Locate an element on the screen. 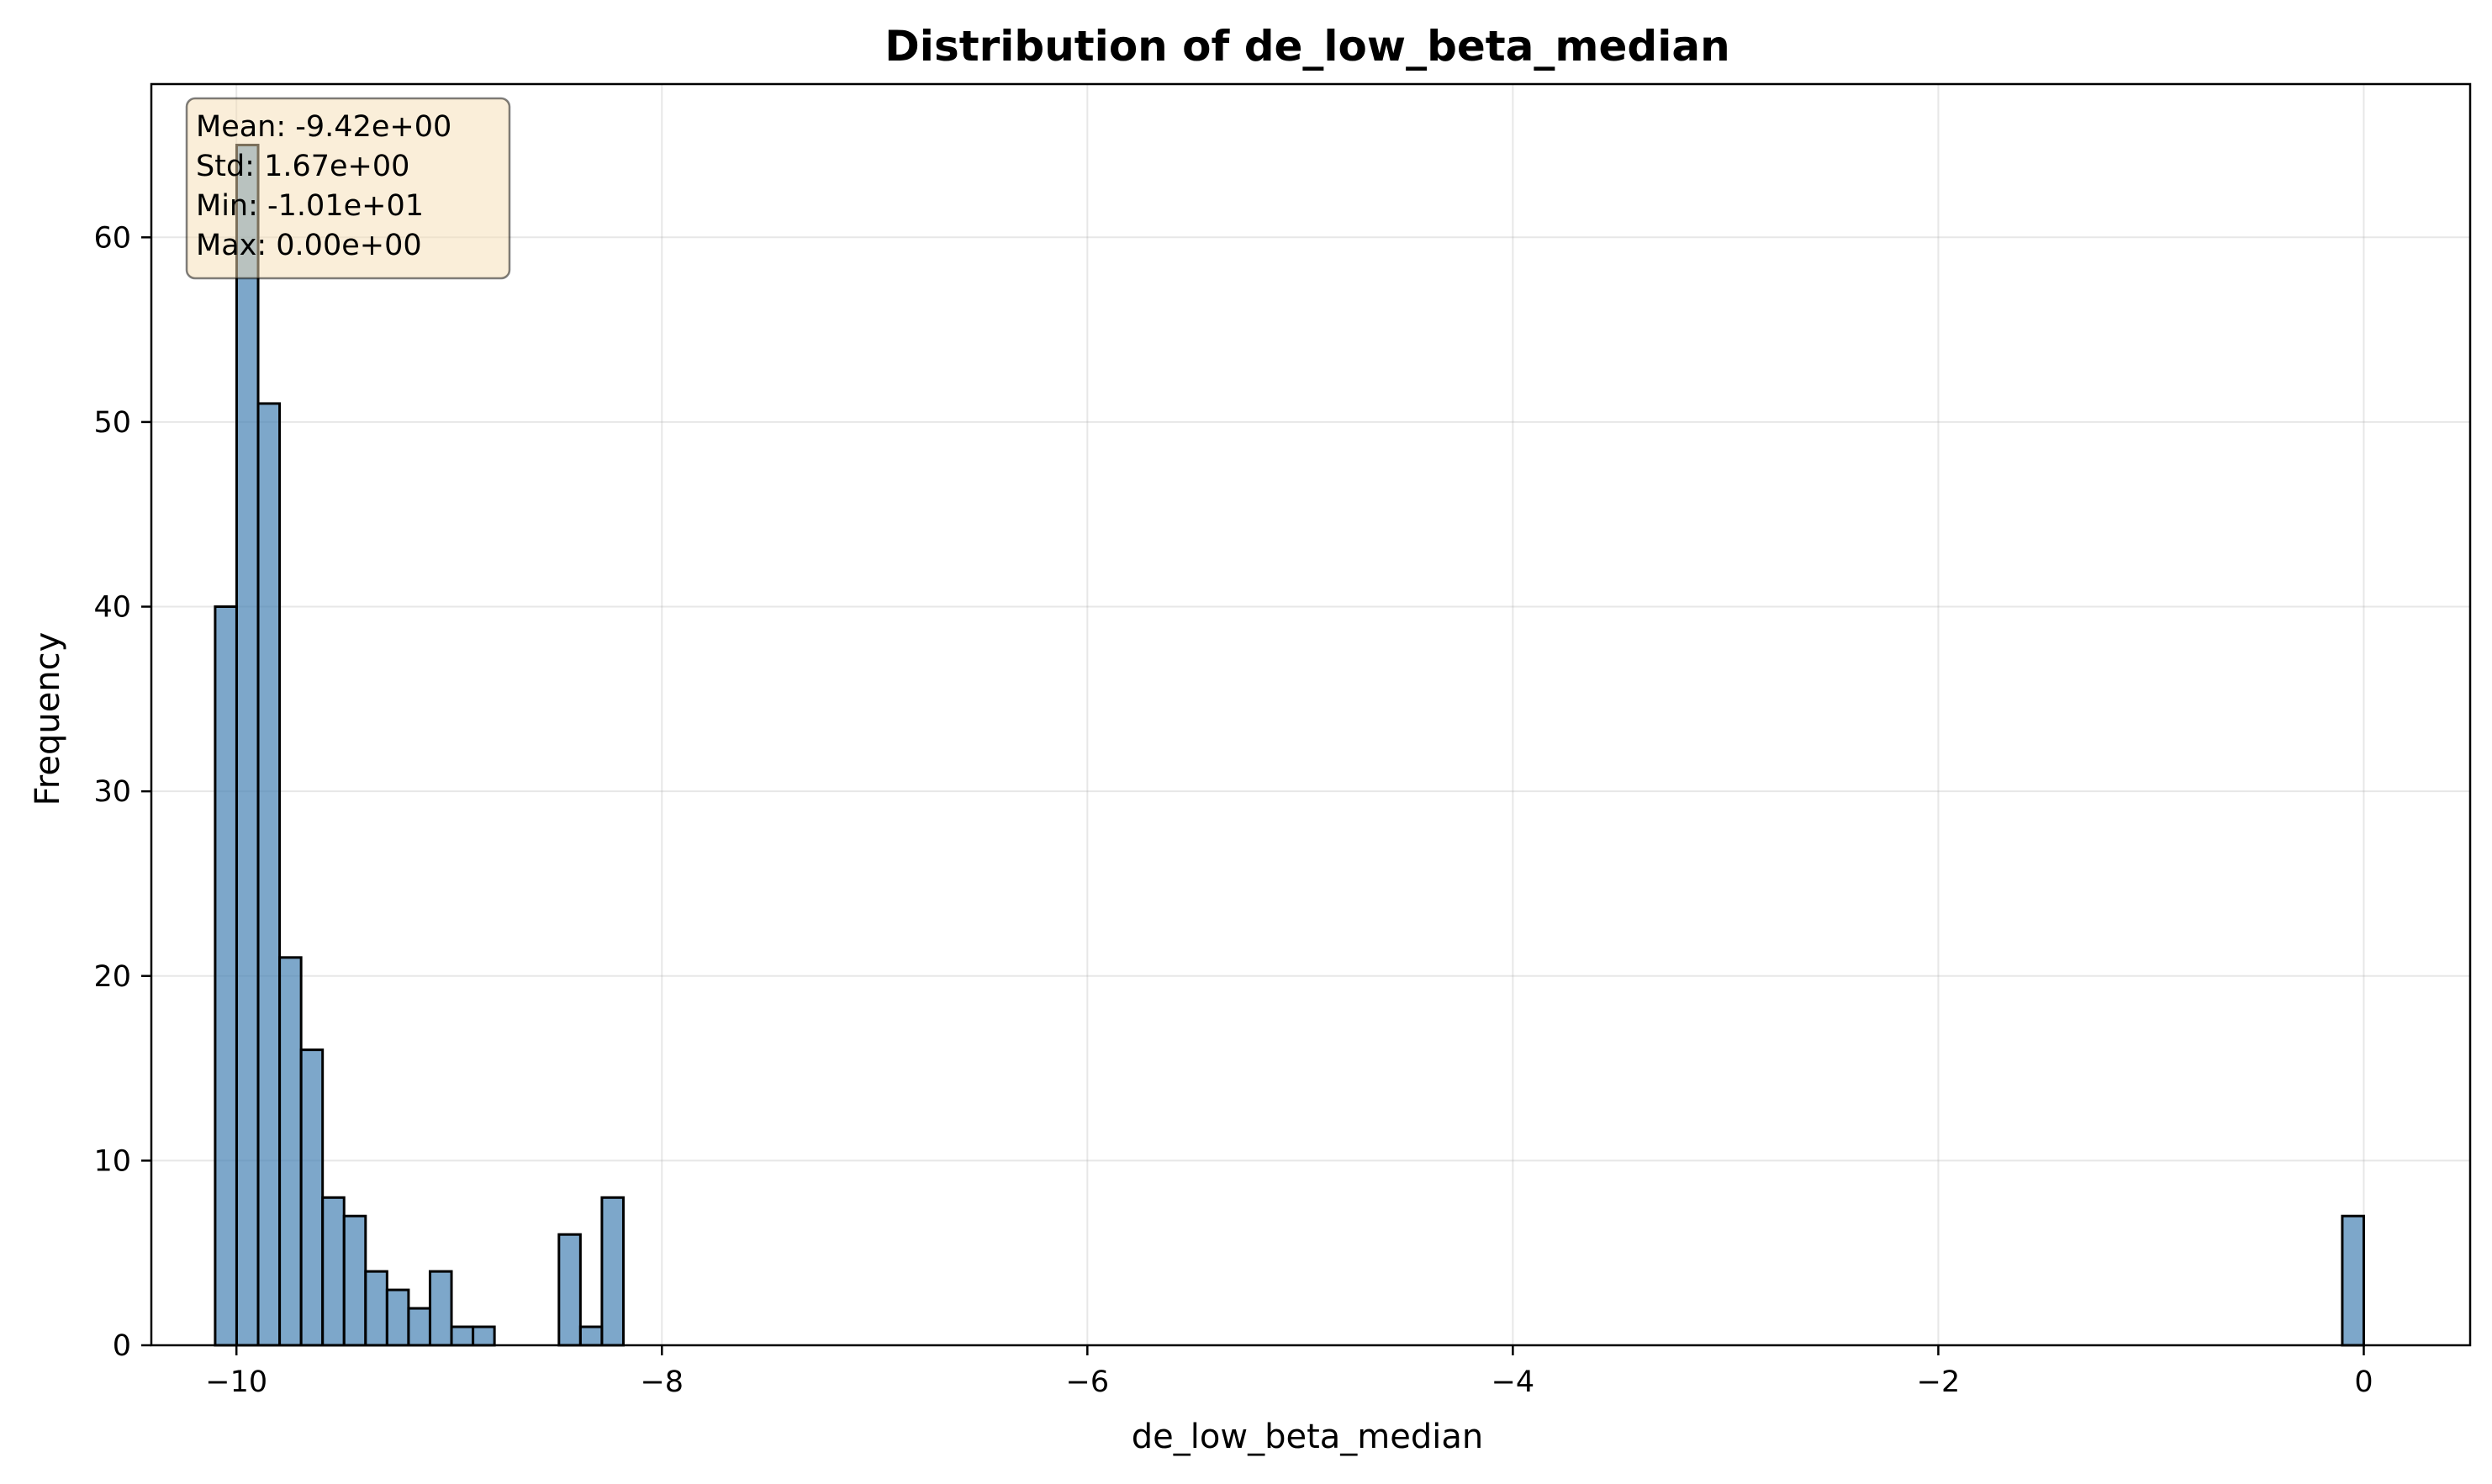  x-tick-label-5: 0 is located at coordinates (2363, 1382).